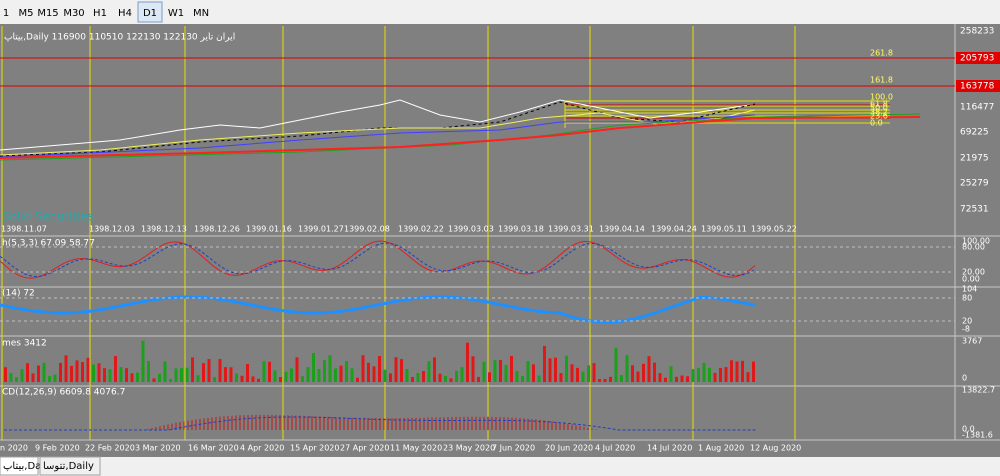 The image size is (1000, 476). I want to click on label: 14 Jul 2020, so click(669, 448).